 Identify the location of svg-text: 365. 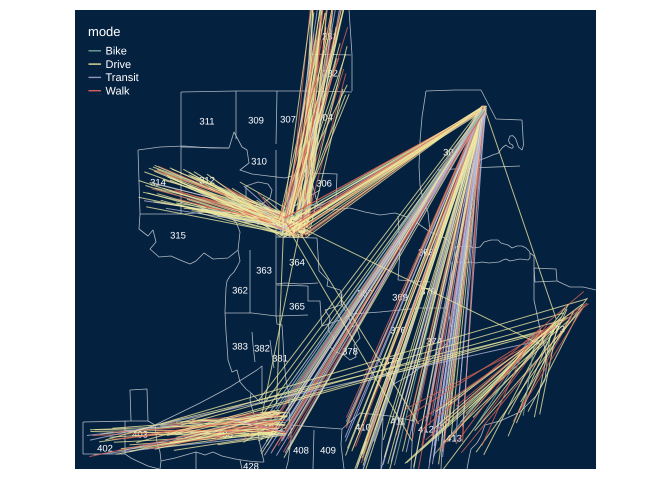
(297, 306).